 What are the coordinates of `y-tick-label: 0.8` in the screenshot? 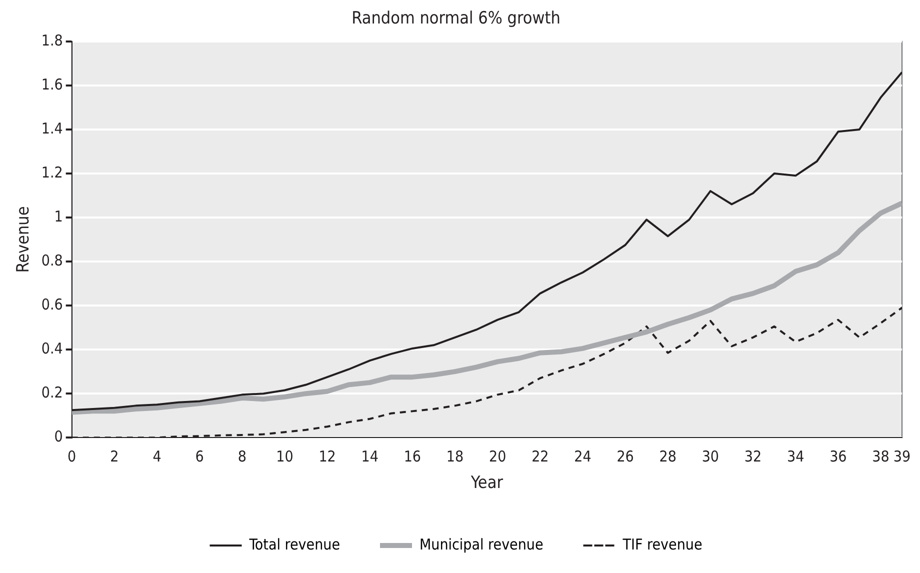 It's located at (52, 260).